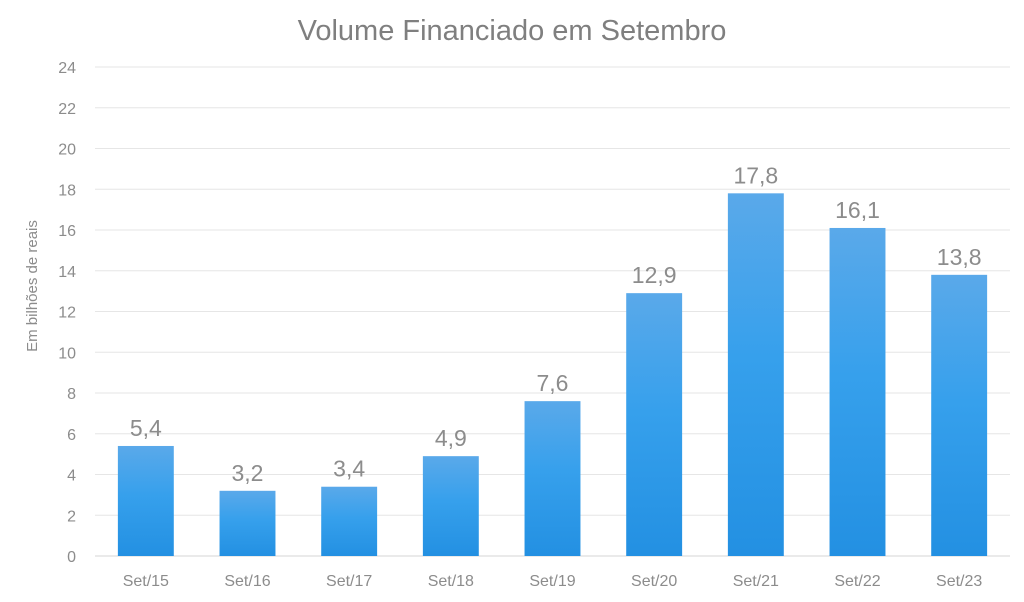 The height and width of the screenshot is (602, 1024). I want to click on y-tick-label: 24, so click(67, 68).